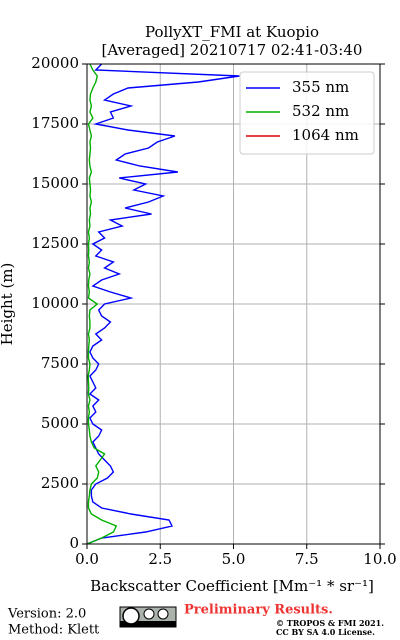 The height and width of the screenshot is (640, 400). I want to click on y-tick-label: 5000, so click(60, 423).